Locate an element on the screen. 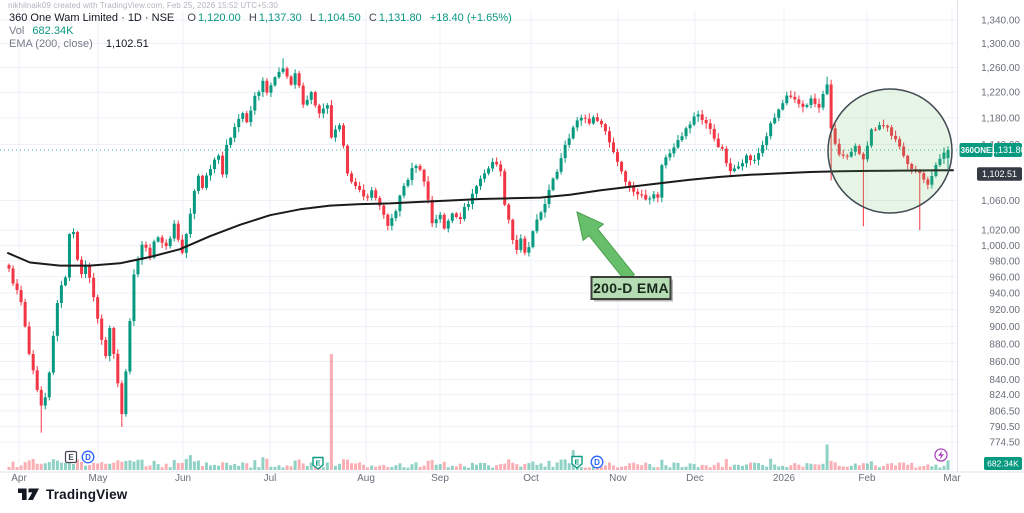 The width and height of the screenshot is (1024, 513). svg-text: 682.34K is located at coordinates (1003, 464).